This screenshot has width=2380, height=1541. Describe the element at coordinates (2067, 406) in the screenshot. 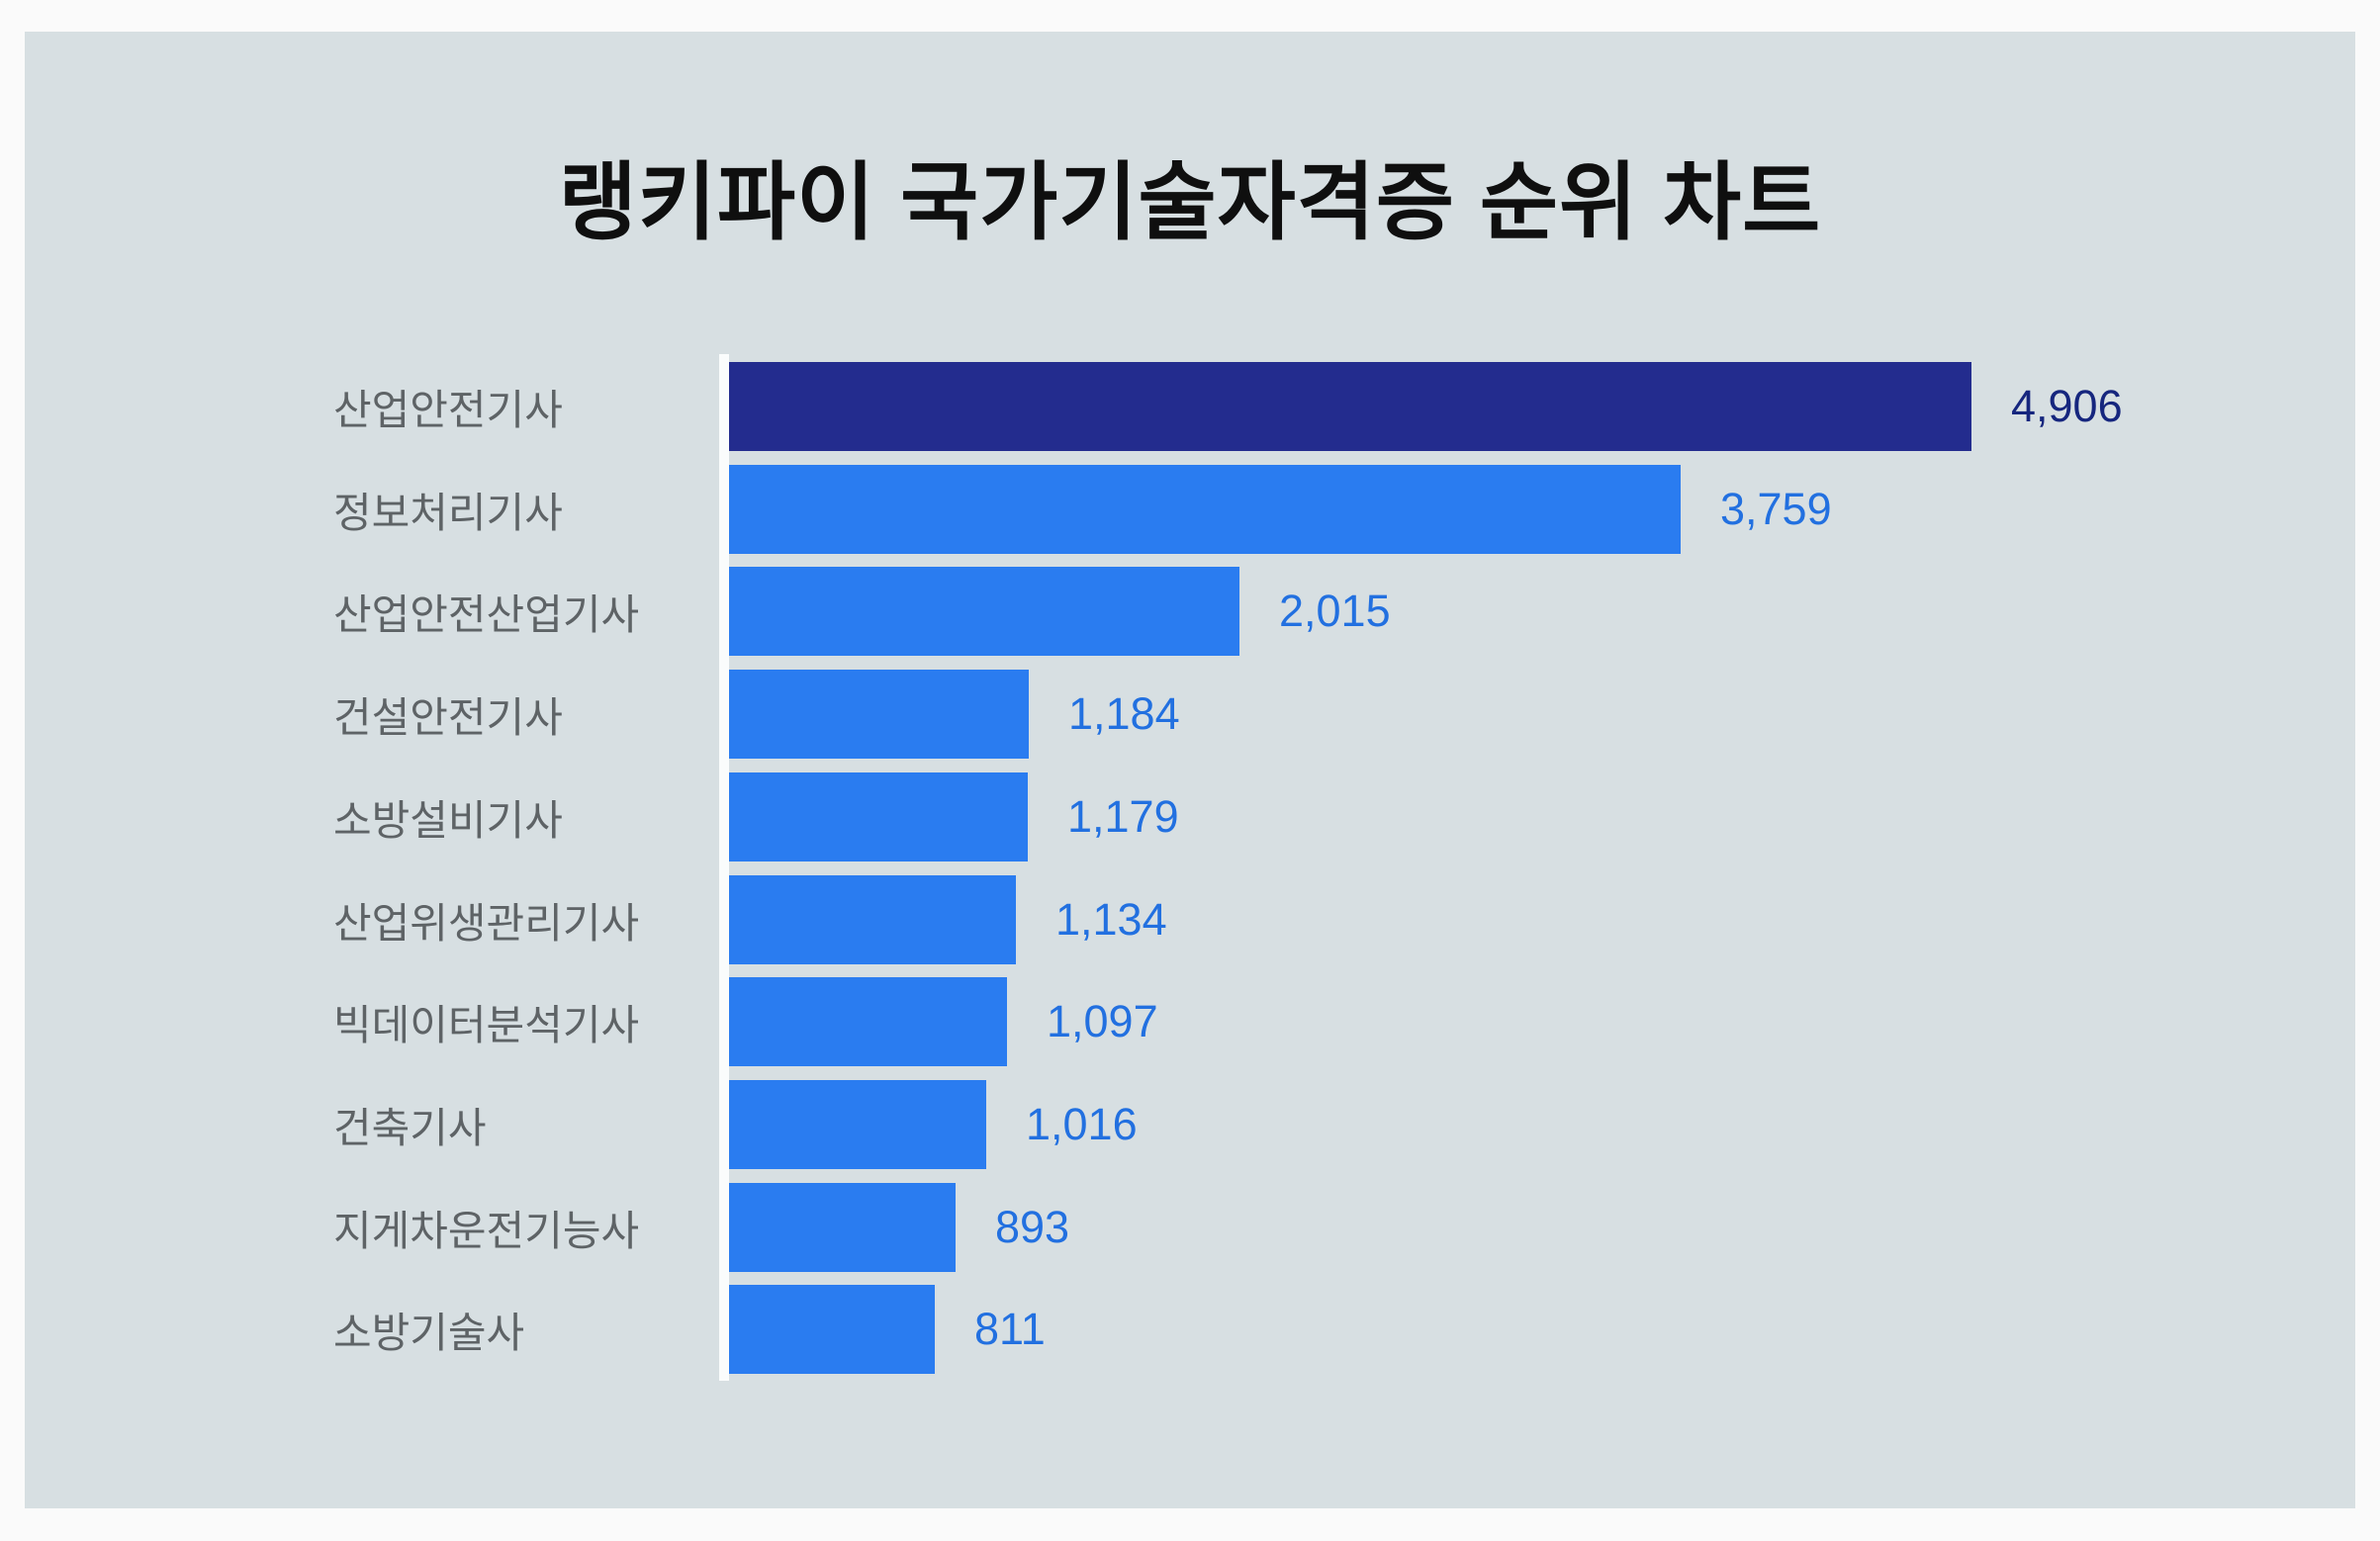

I see `value-label: 4,906` at that location.